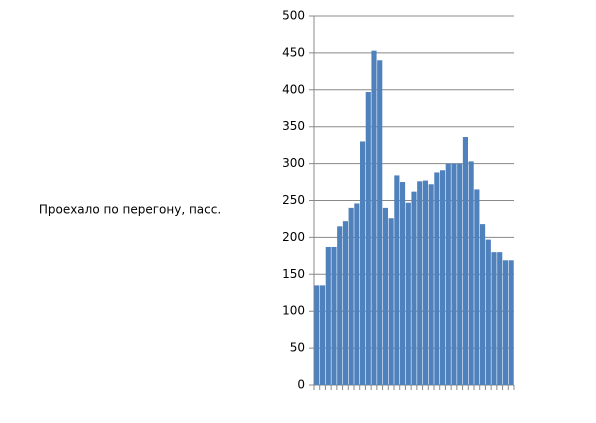 Image resolution: width=596 pixels, height=423 pixels. I want to click on y-tick-label: 100, so click(293, 311).